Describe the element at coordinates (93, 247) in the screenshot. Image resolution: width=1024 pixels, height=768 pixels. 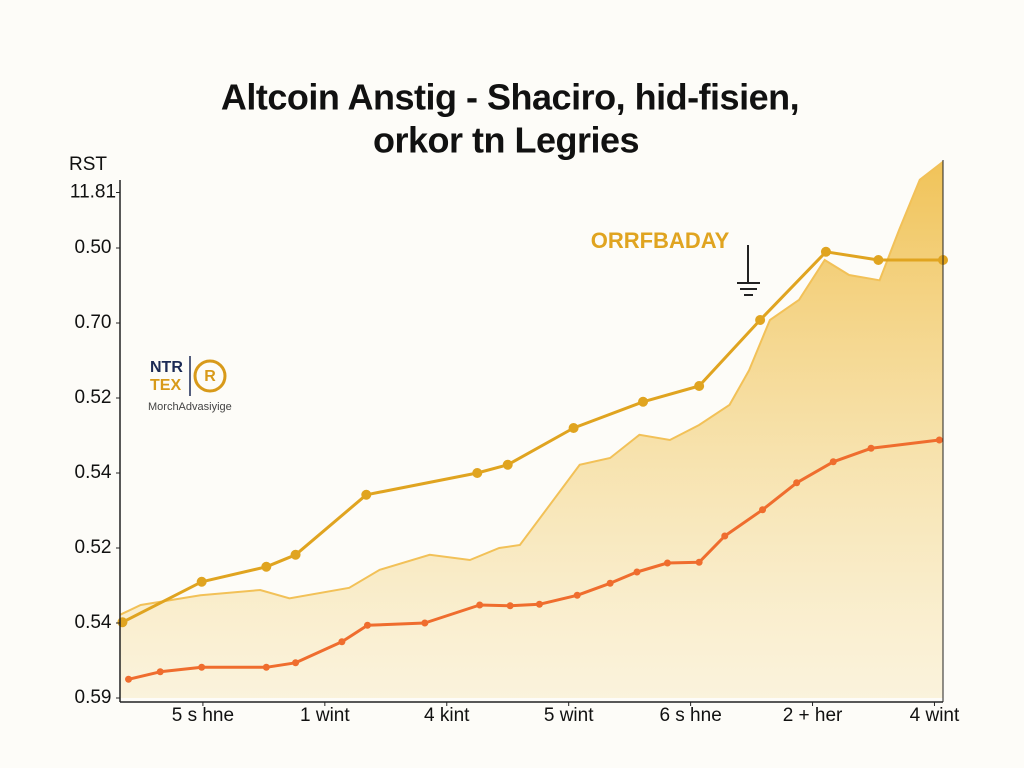
I see `y-tick-label: 0.50` at that location.